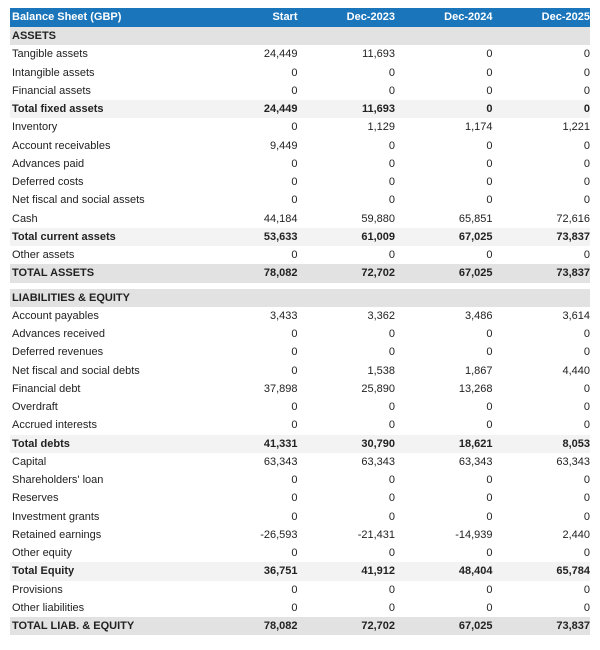 This screenshot has width=600, height=650. I want to click on cell-value: 37,898, so click(280, 388).